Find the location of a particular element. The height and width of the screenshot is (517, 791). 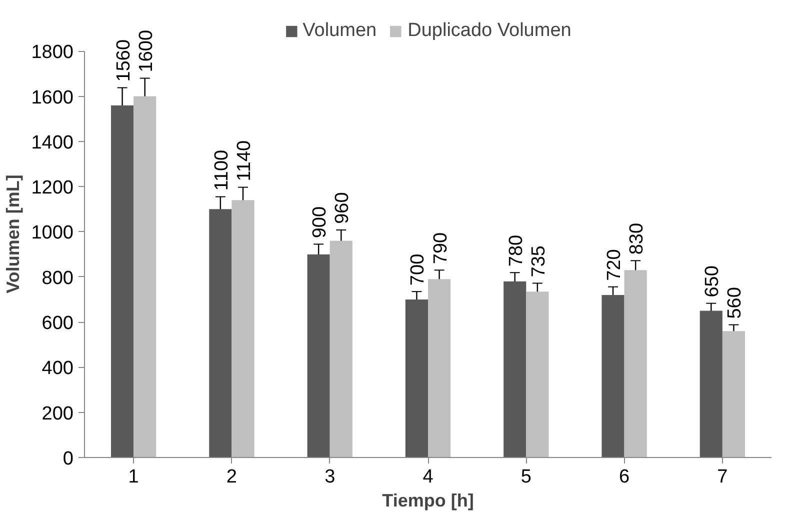

data-label: 1600 is located at coordinates (146, 51).